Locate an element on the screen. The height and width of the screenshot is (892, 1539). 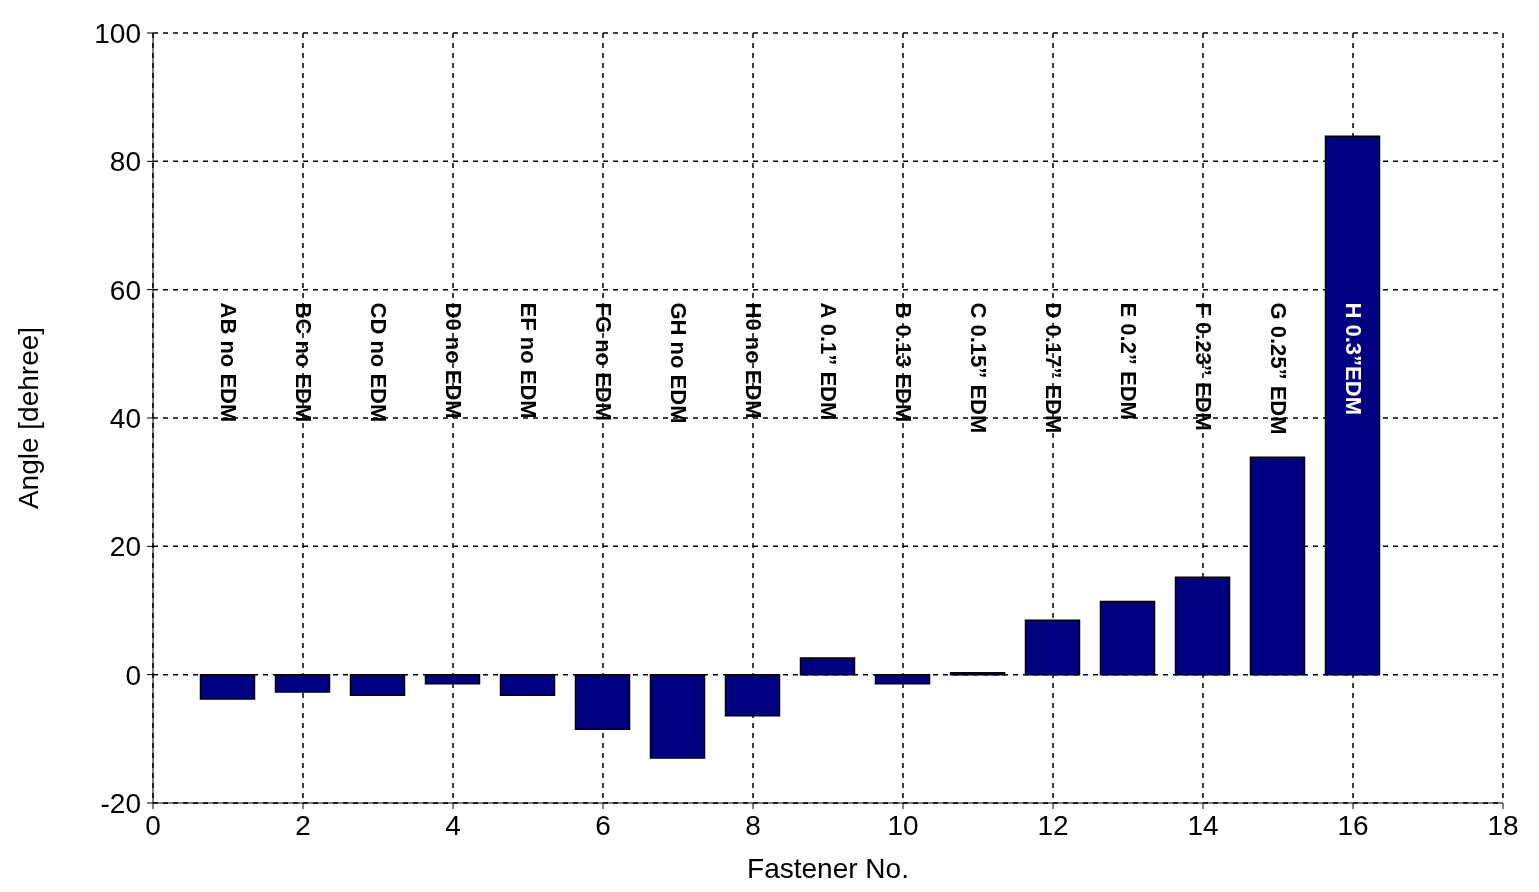
annotation: H 0.3”EDM is located at coordinates (1353, 358).